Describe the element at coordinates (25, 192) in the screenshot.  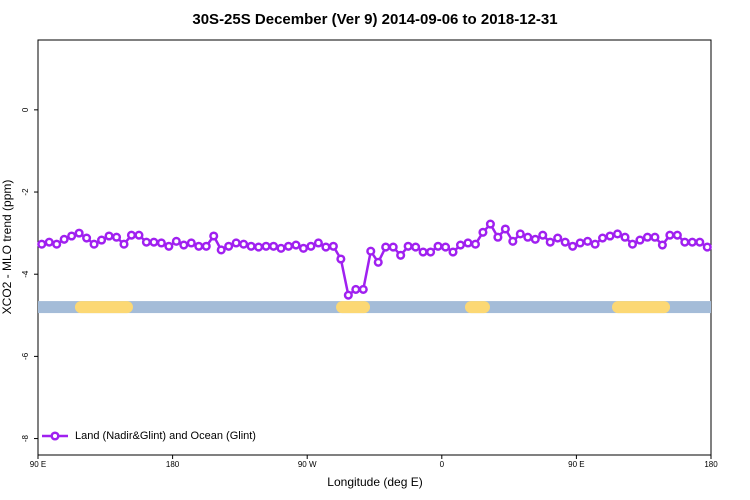
I see `y-tick-label: -2` at that location.